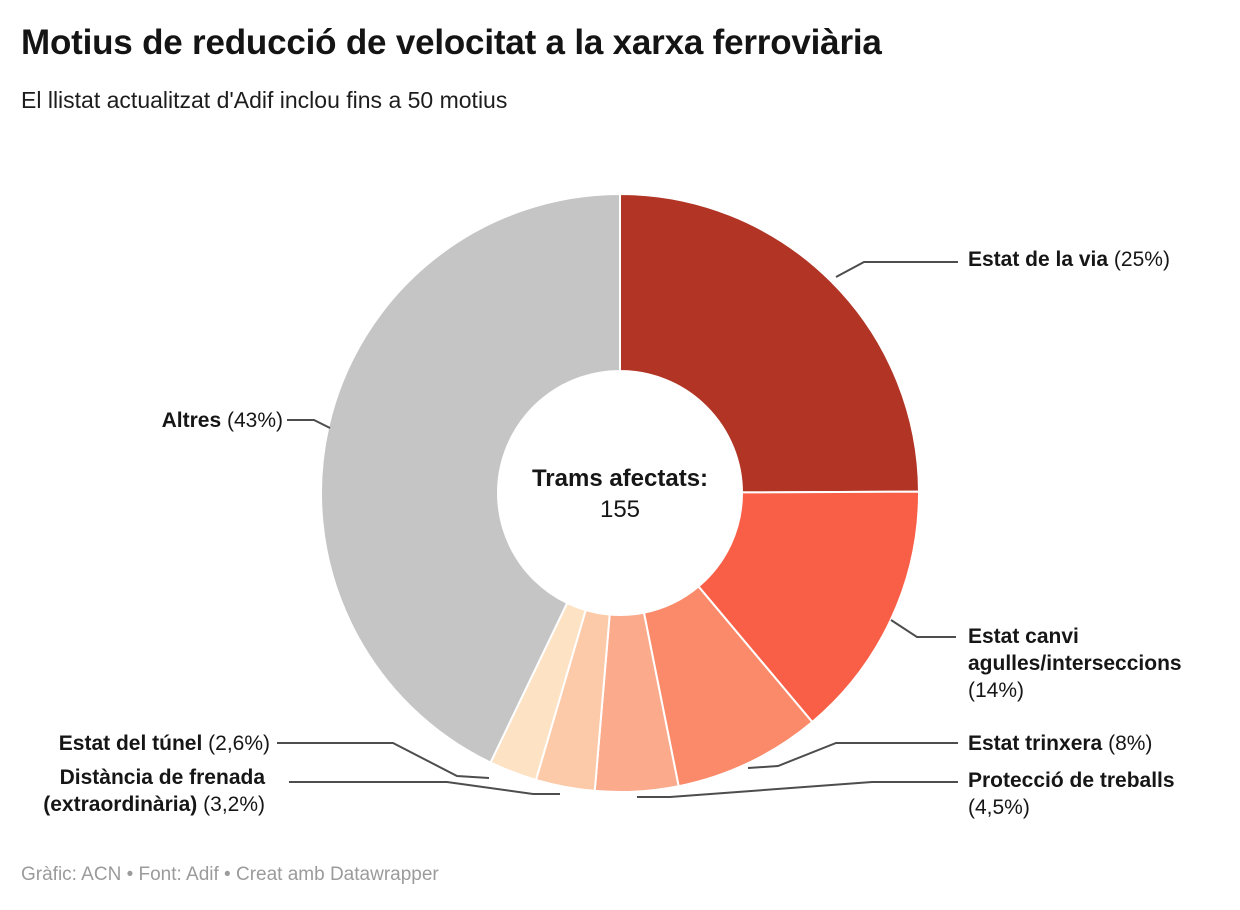  Describe the element at coordinates (996, 690) in the screenshot. I see `label-pct: (14%)` at that location.